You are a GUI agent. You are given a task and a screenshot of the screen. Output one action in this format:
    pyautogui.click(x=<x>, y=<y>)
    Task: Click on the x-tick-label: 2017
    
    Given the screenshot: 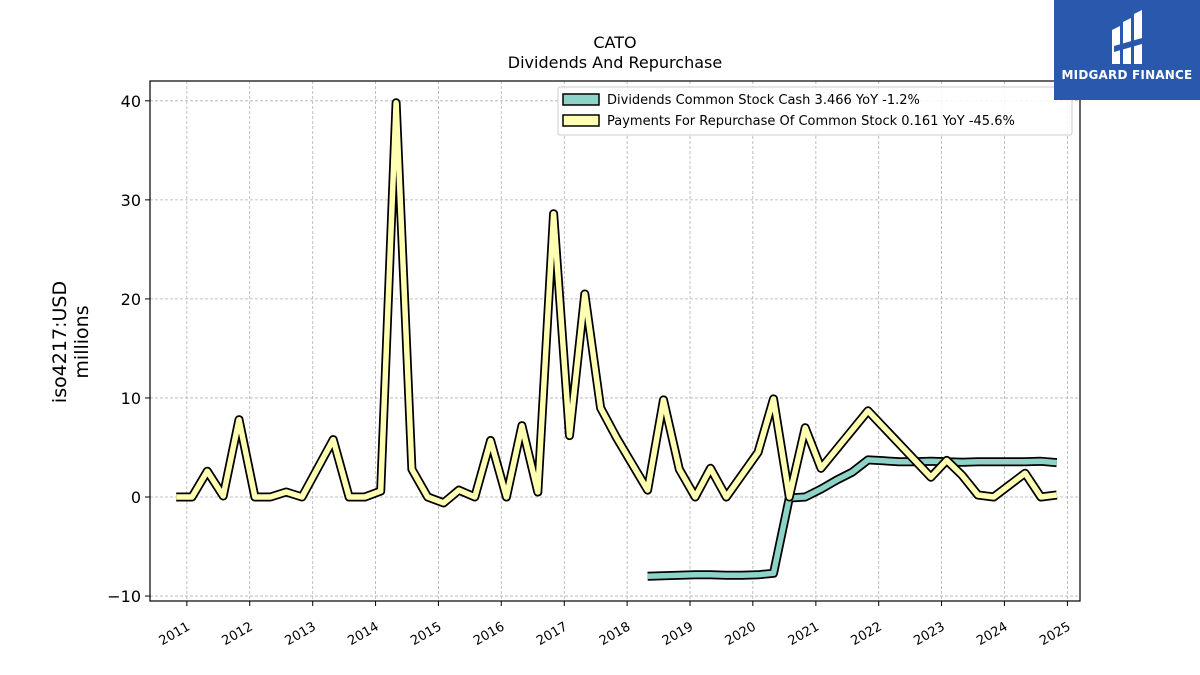 What is the action you would take?
    pyautogui.click(x=552, y=634)
    